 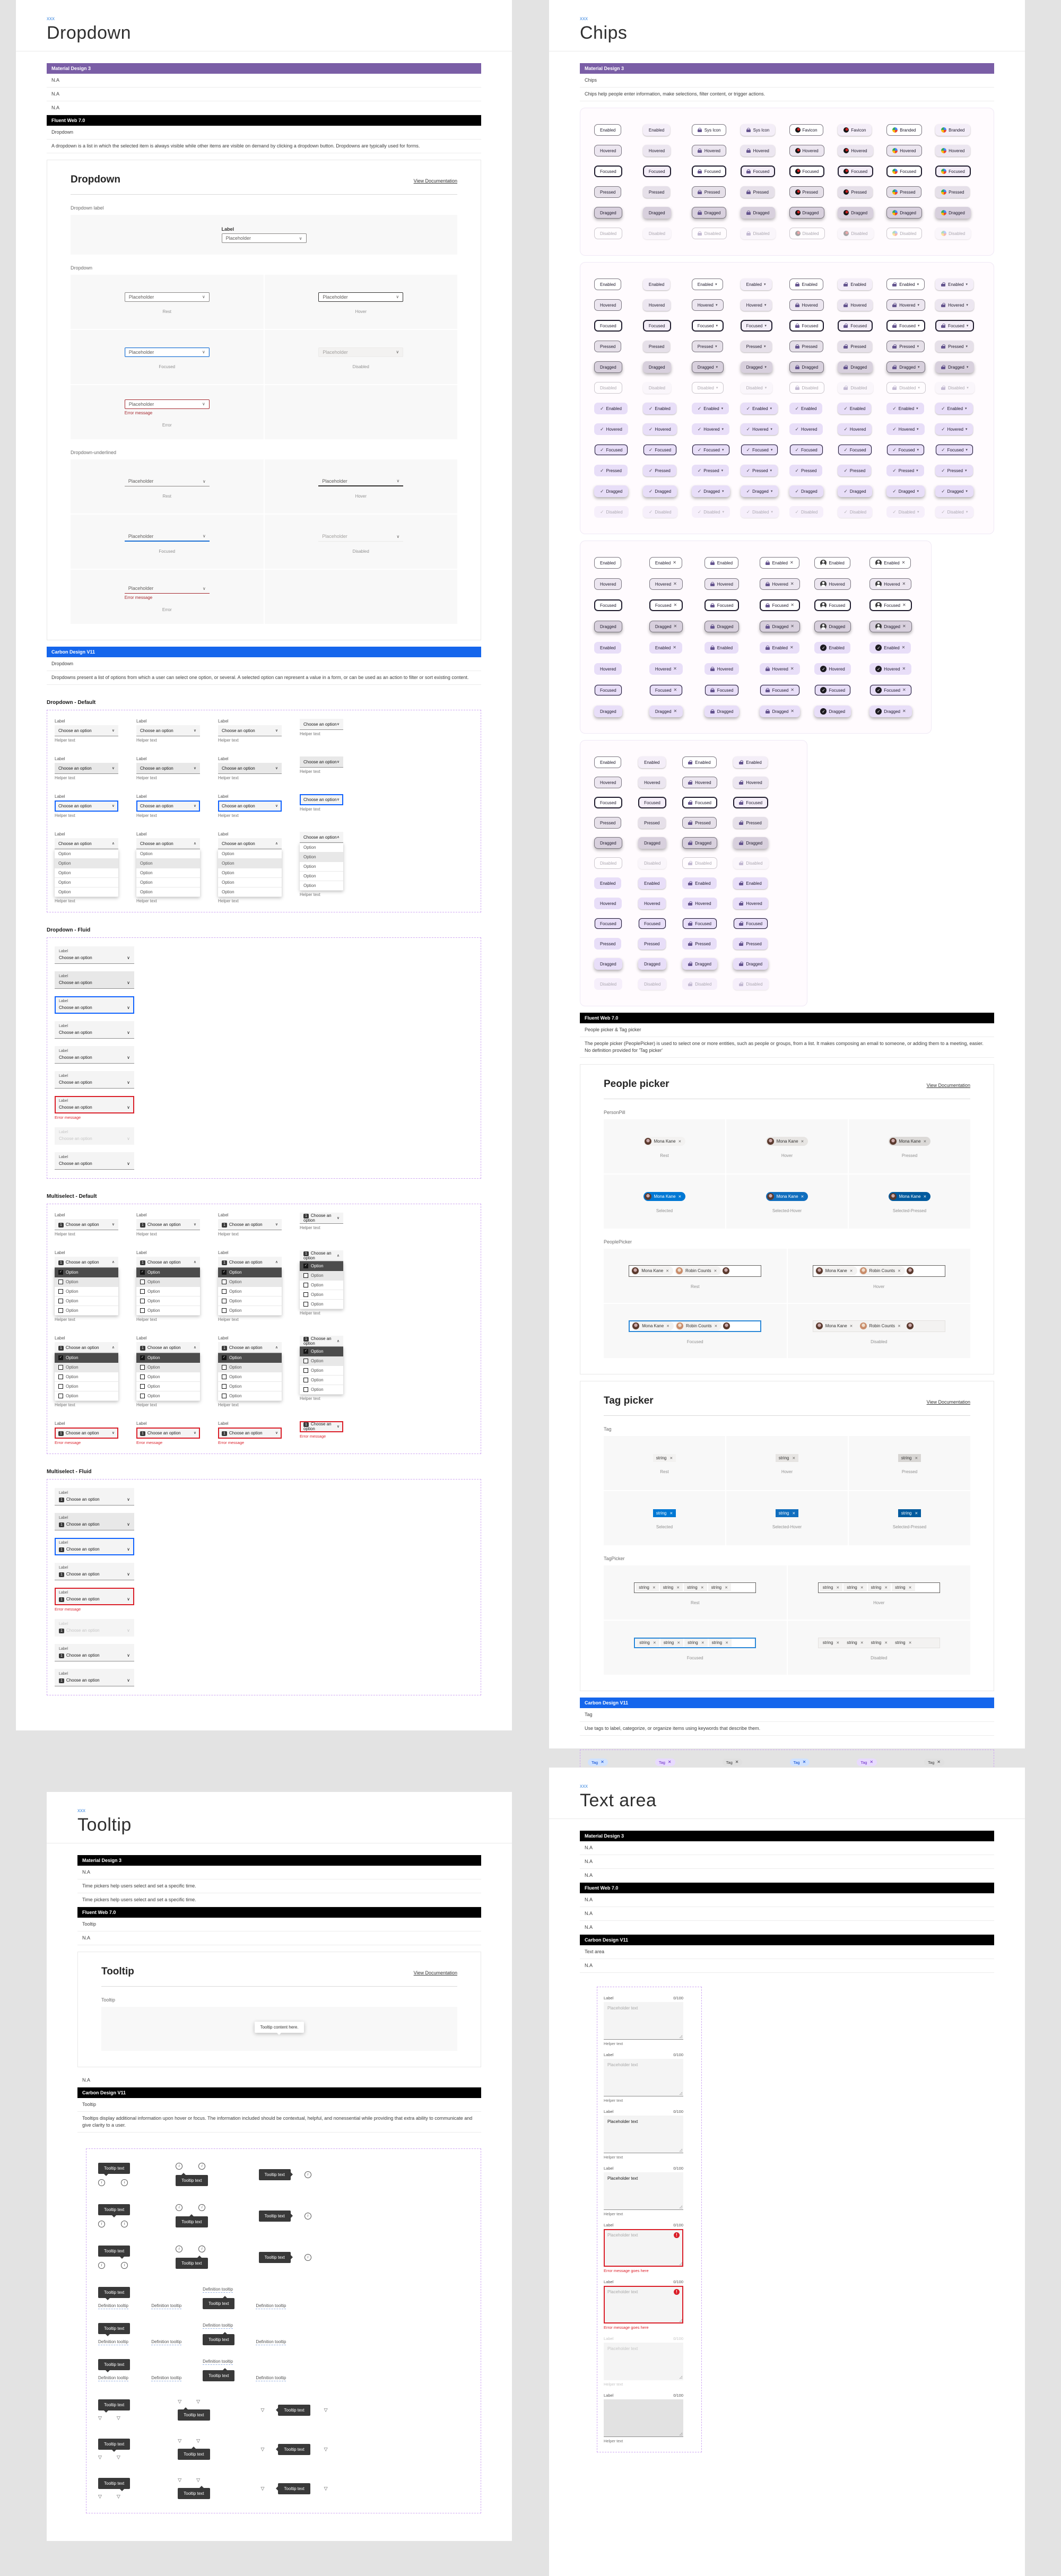 What do you see at coordinates (867, 1762) in the screenshot?
I see `carbon-tag-purple-default: Tag ✕` at bounding box center [867, 1762].